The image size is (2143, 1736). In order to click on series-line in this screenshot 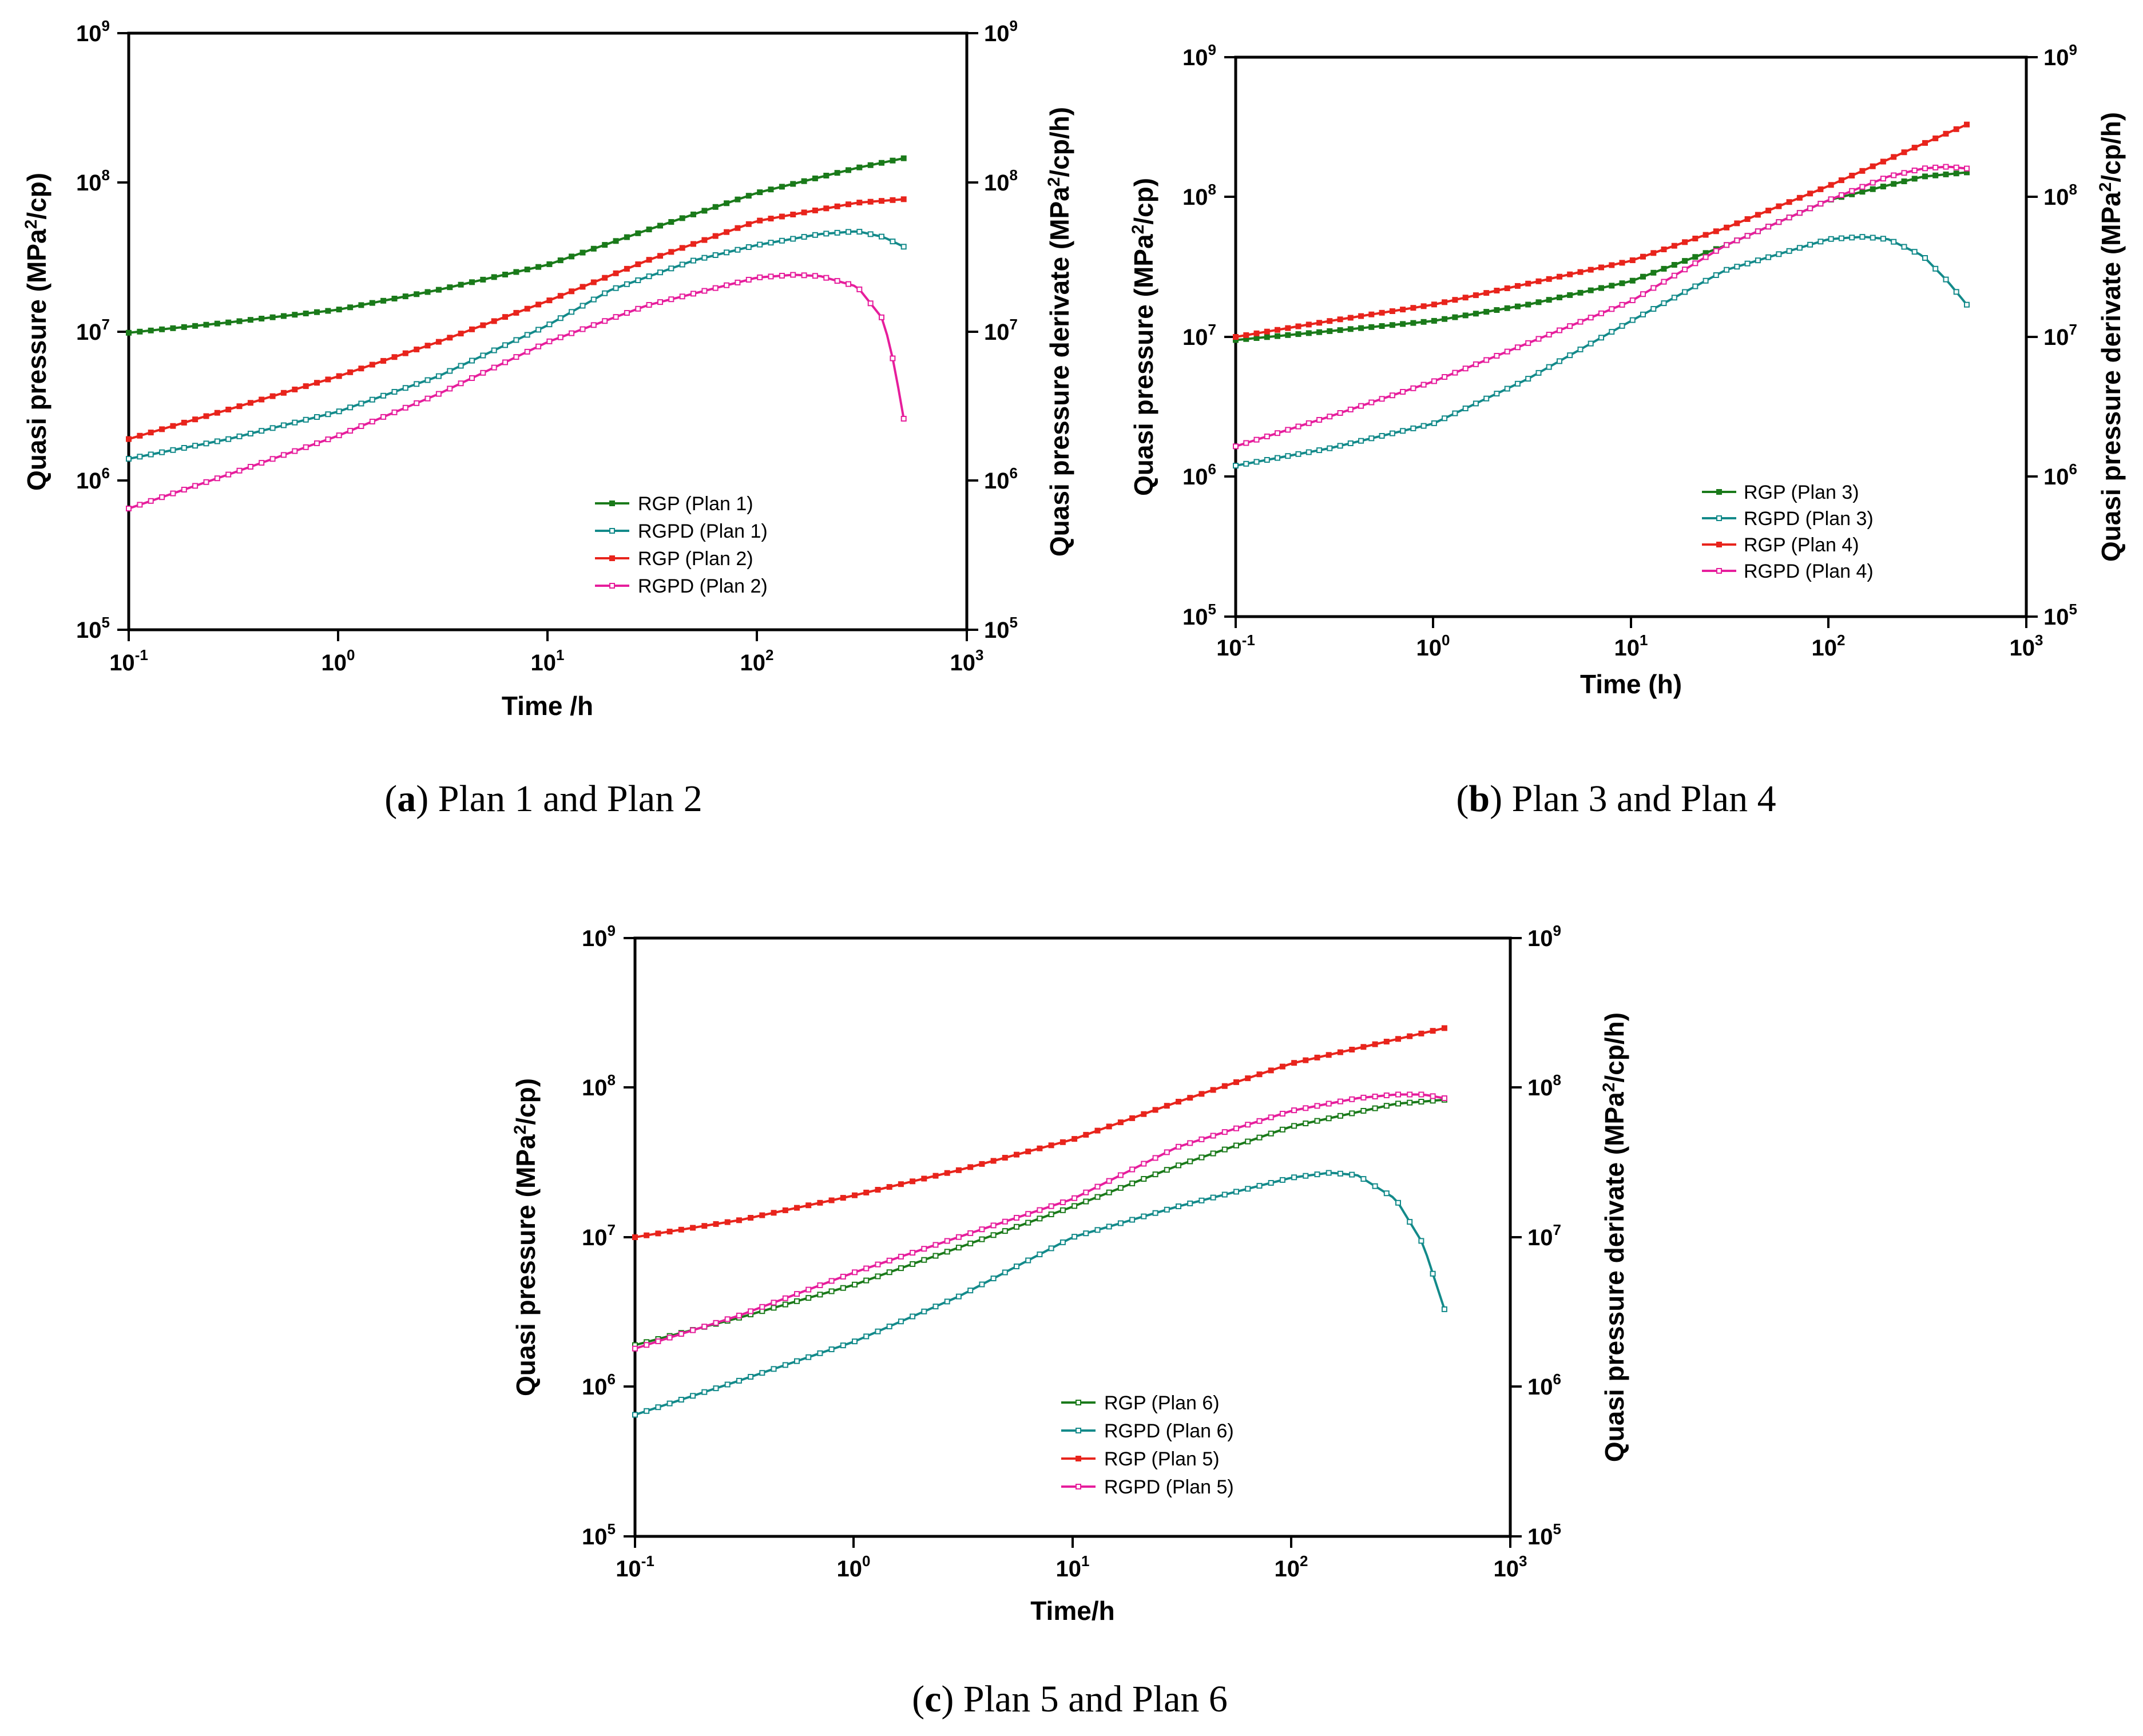, I will do `click(1601, 306)`.